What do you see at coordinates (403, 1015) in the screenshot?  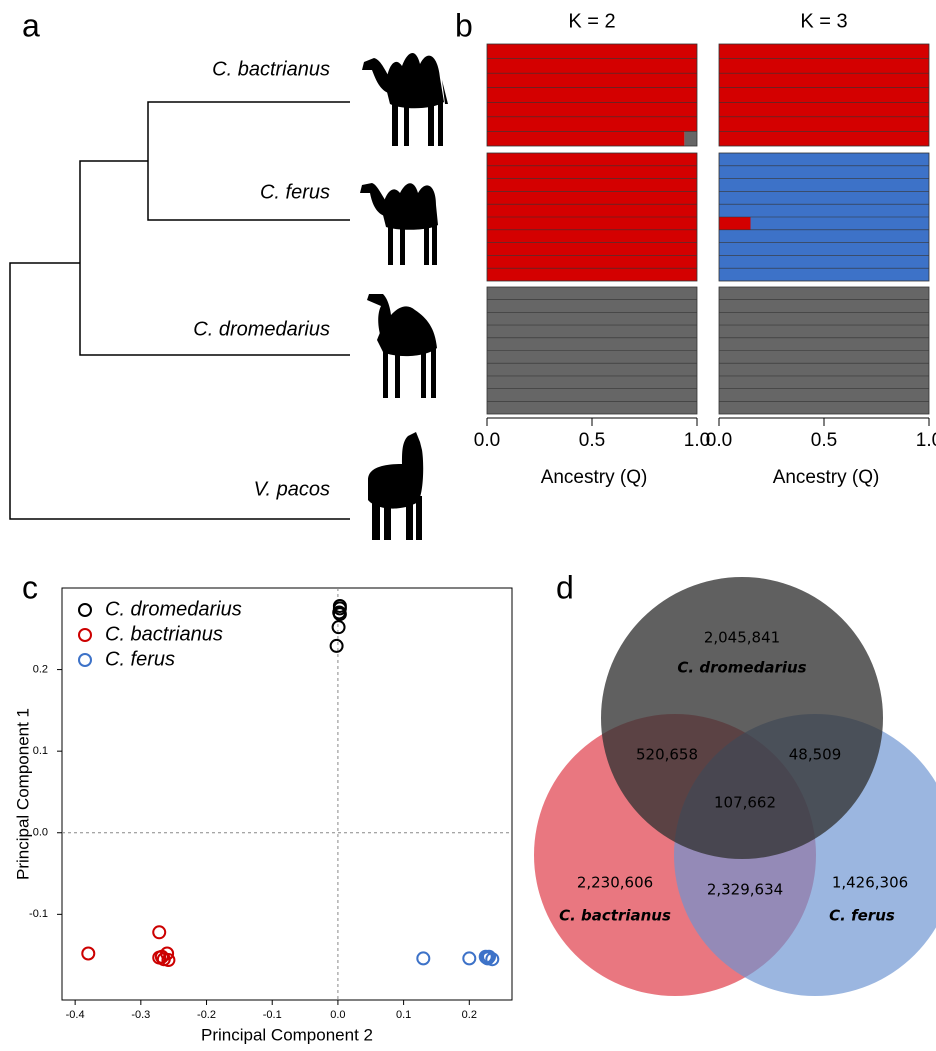 I see `x-tick-label: 0.1` at bounding box center [403, 1015].